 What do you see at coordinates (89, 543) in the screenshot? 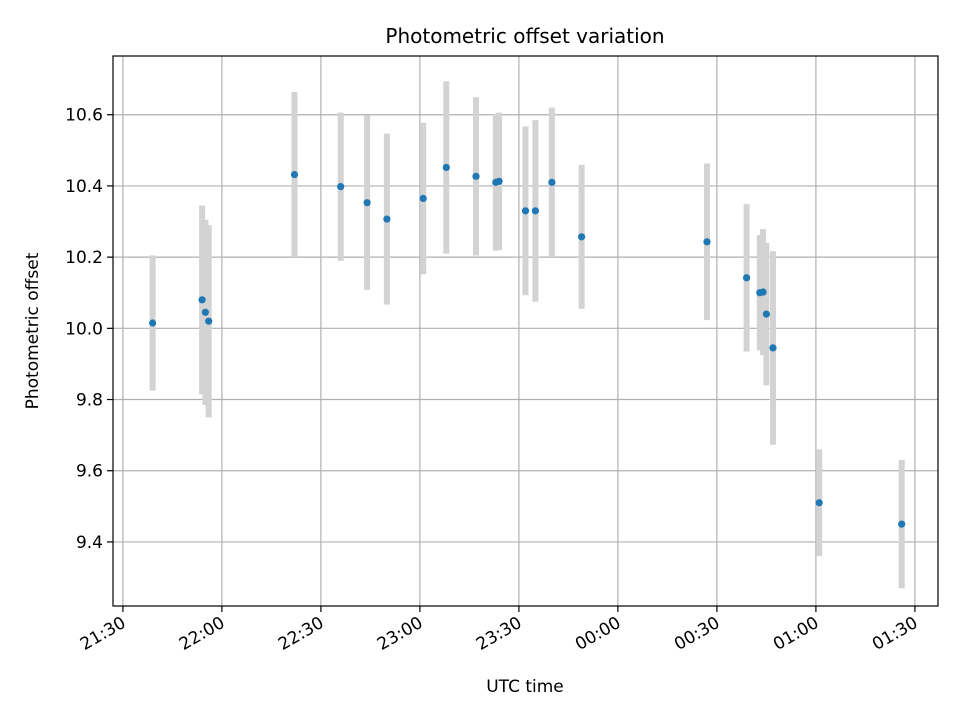
I see `y-tick-label: 9.4` at bounding box center [89, 543].